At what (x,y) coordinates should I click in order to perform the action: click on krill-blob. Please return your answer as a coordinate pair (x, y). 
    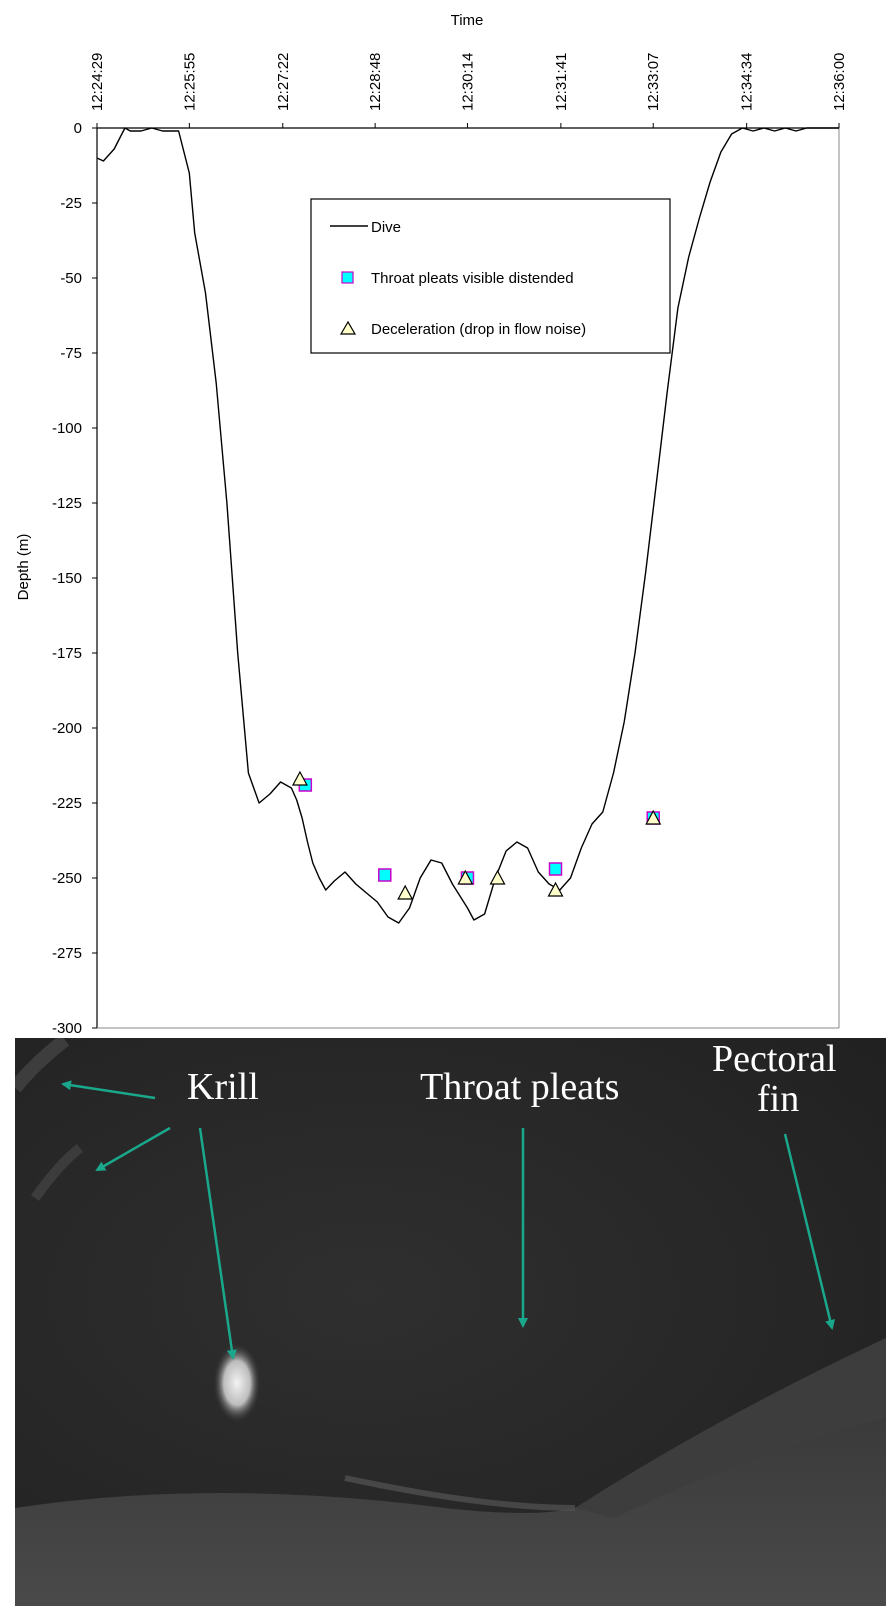
    Looking at the image, I should click on (237, 1383).